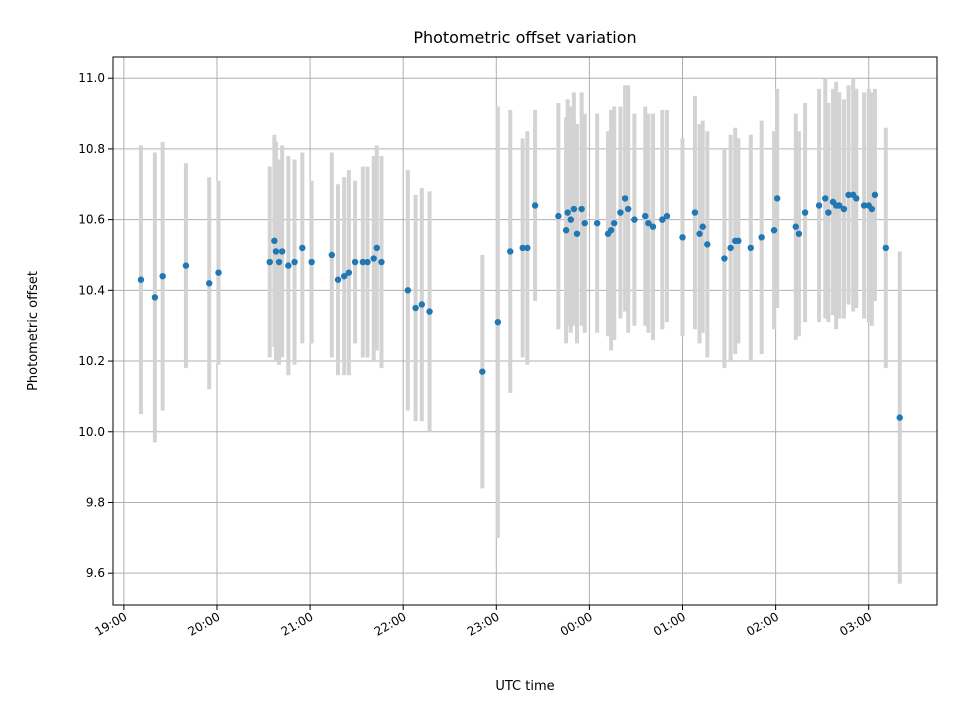 The width and height of the screenshot is (960, 720). Describe the element at coordinates (91, 290) in the screenshot. I see `y-tick-label: 10.4` at that location.